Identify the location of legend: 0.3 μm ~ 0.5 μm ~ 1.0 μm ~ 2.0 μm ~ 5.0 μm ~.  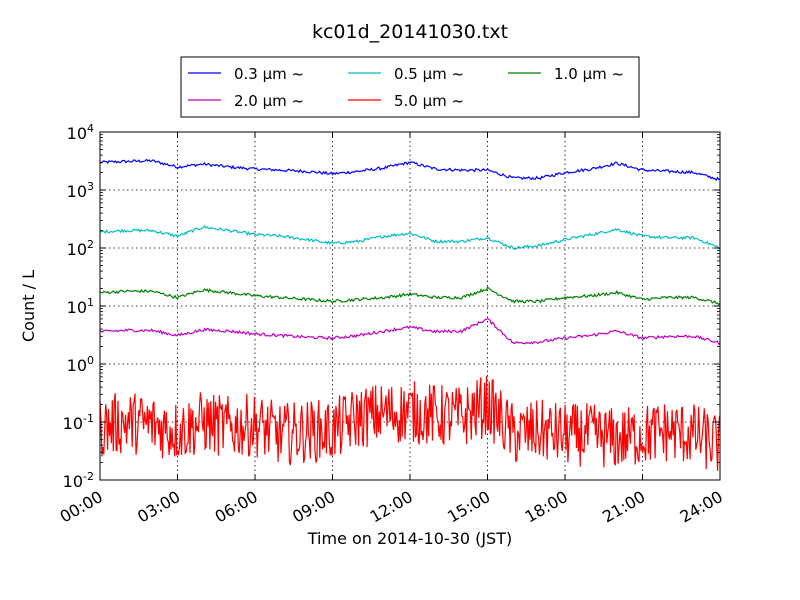
(410, 87).